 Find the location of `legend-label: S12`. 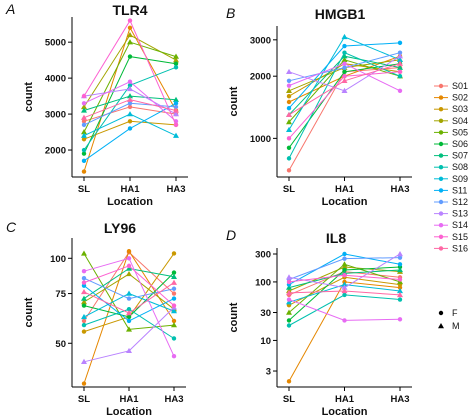

legend-label: S12 is located at coordinates (460, 202).